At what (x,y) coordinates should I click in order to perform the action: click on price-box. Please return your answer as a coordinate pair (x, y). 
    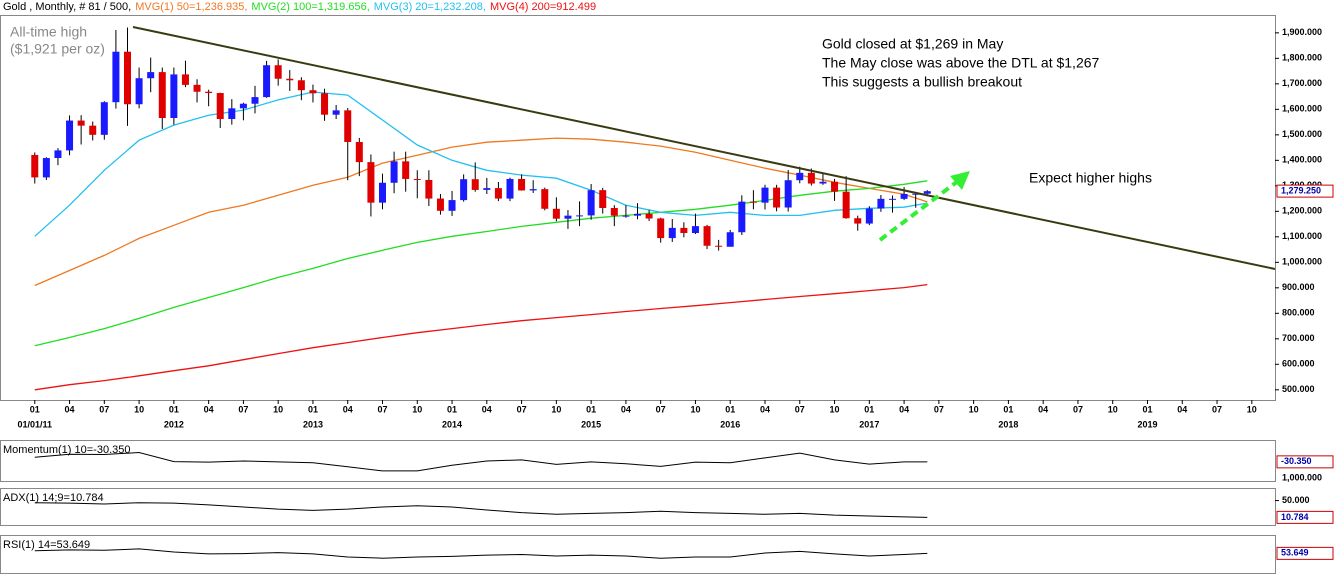
    Looking at the image, I should click on (1305, 191).